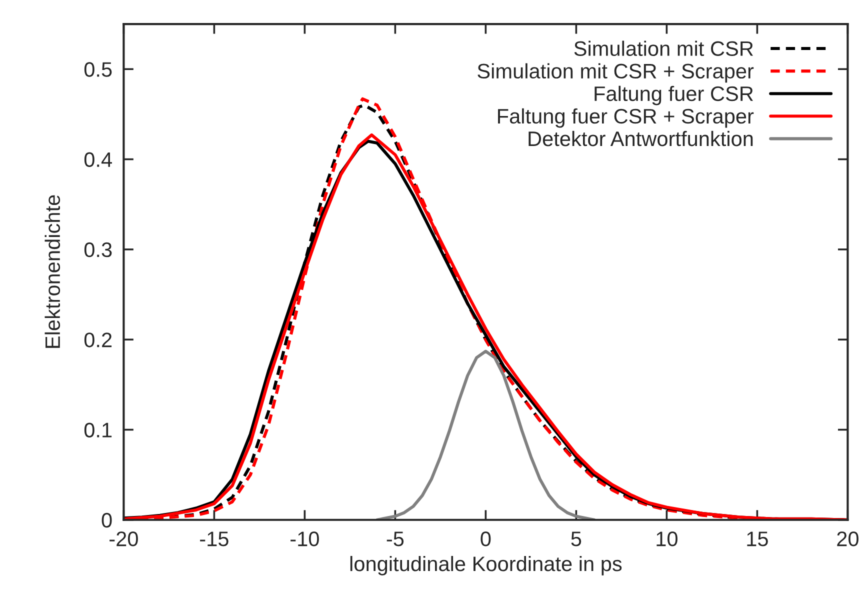  What do you see at coordinates (52, 271) in the screenshot?
I see `y-axis-title: Elektronendichte` at bounding box center [52, 271].